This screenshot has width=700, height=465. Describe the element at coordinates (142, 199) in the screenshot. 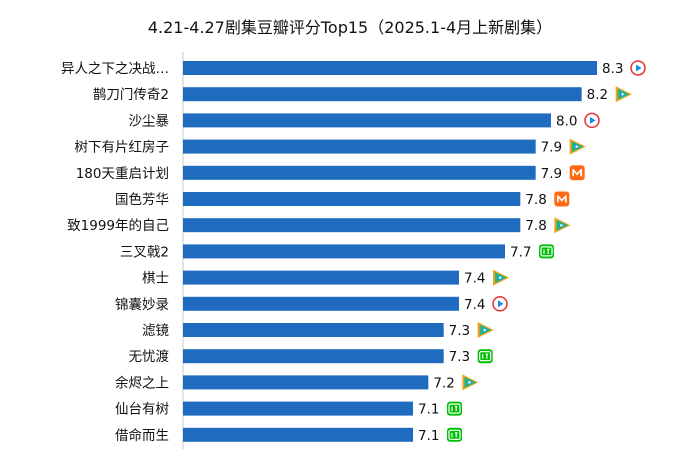

I see `category-label: 国色芳华` at that location.